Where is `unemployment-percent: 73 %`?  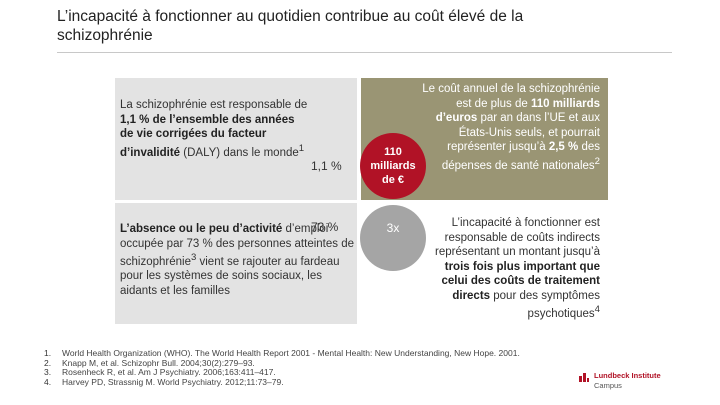
unemployment-percent: 73 % is located at coordinates (325, 227).